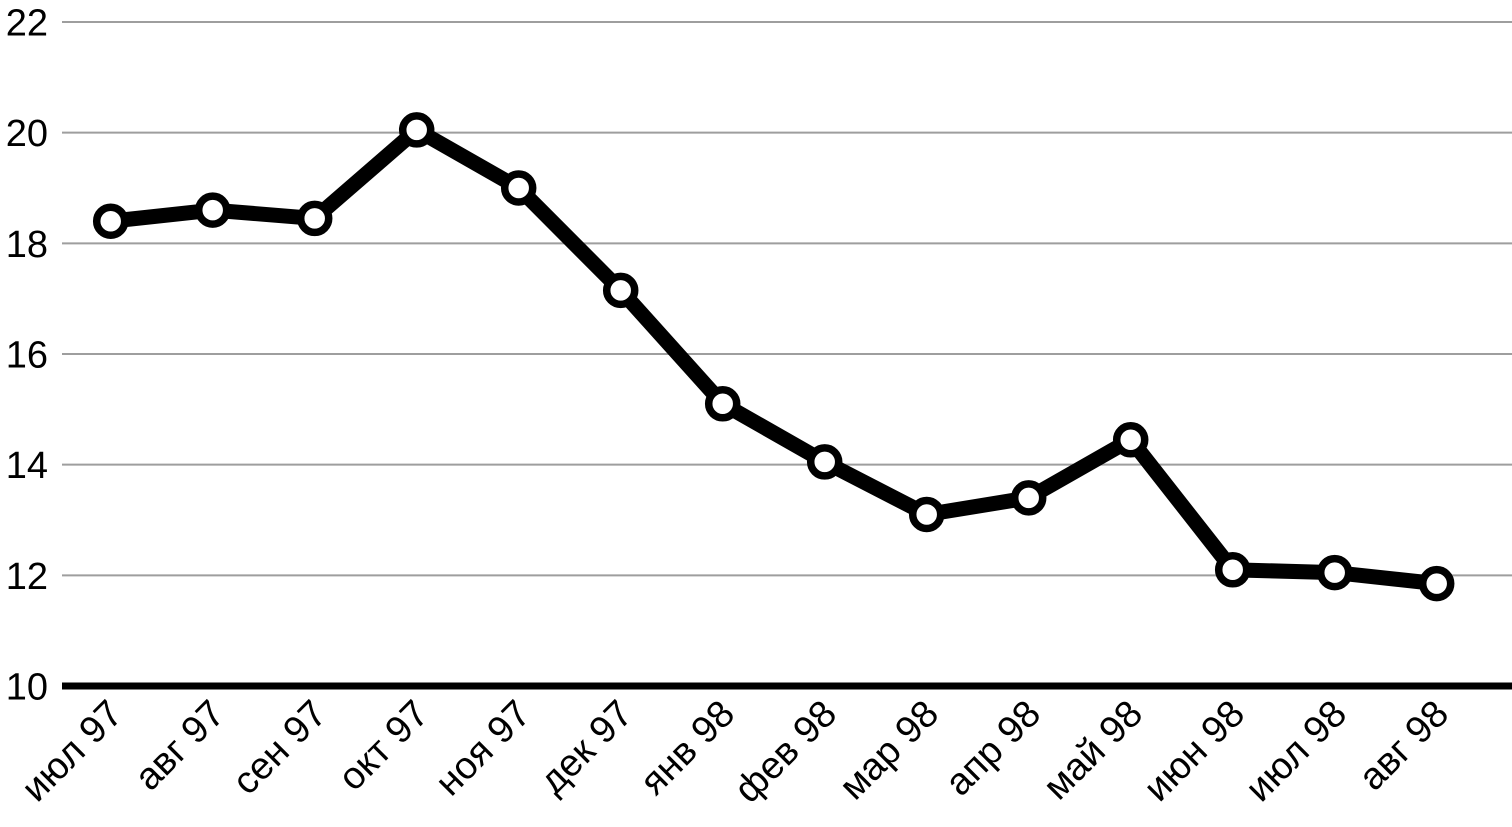  Describe the element at coordinates (384, 746) in the screenshot. I see `x-tick-label: окт 97` at that location.